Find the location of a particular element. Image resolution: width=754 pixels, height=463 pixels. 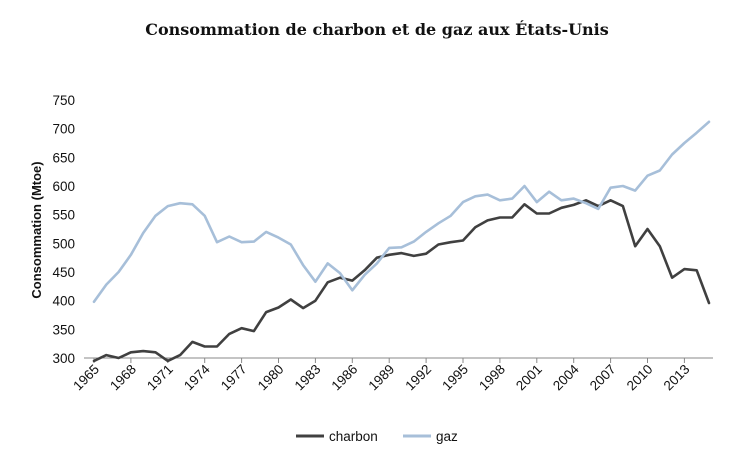

y-tick-label: 450 is located at coordinates (63, 272).